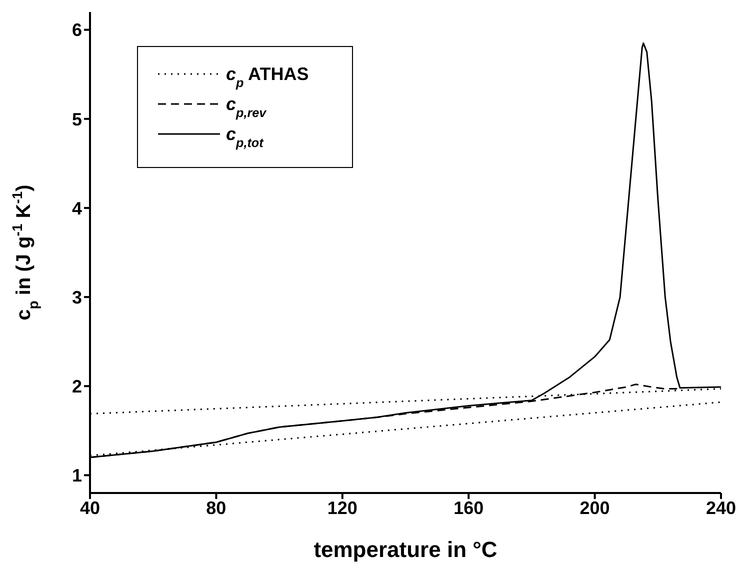  What do you see at coordinates (595, 508) in the screenshot?
I see `x-tick-label: 200` at bounding box center [595, 508].